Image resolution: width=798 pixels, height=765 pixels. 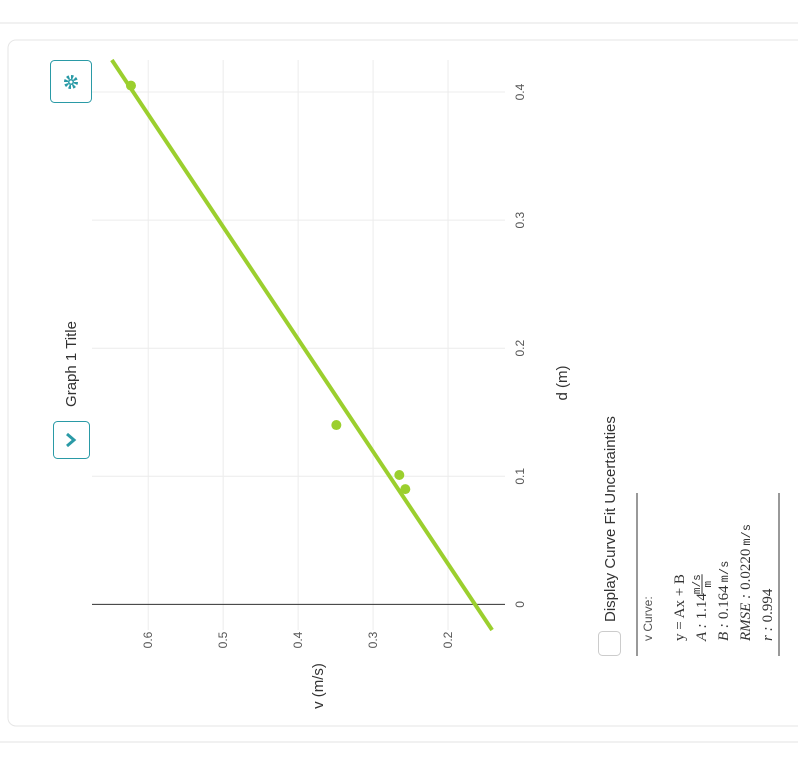 What do you see at coordinates (318, 686) in the screenshot?
I see `y-axis-title: v (m/s)` at bounding box center [318, 686].